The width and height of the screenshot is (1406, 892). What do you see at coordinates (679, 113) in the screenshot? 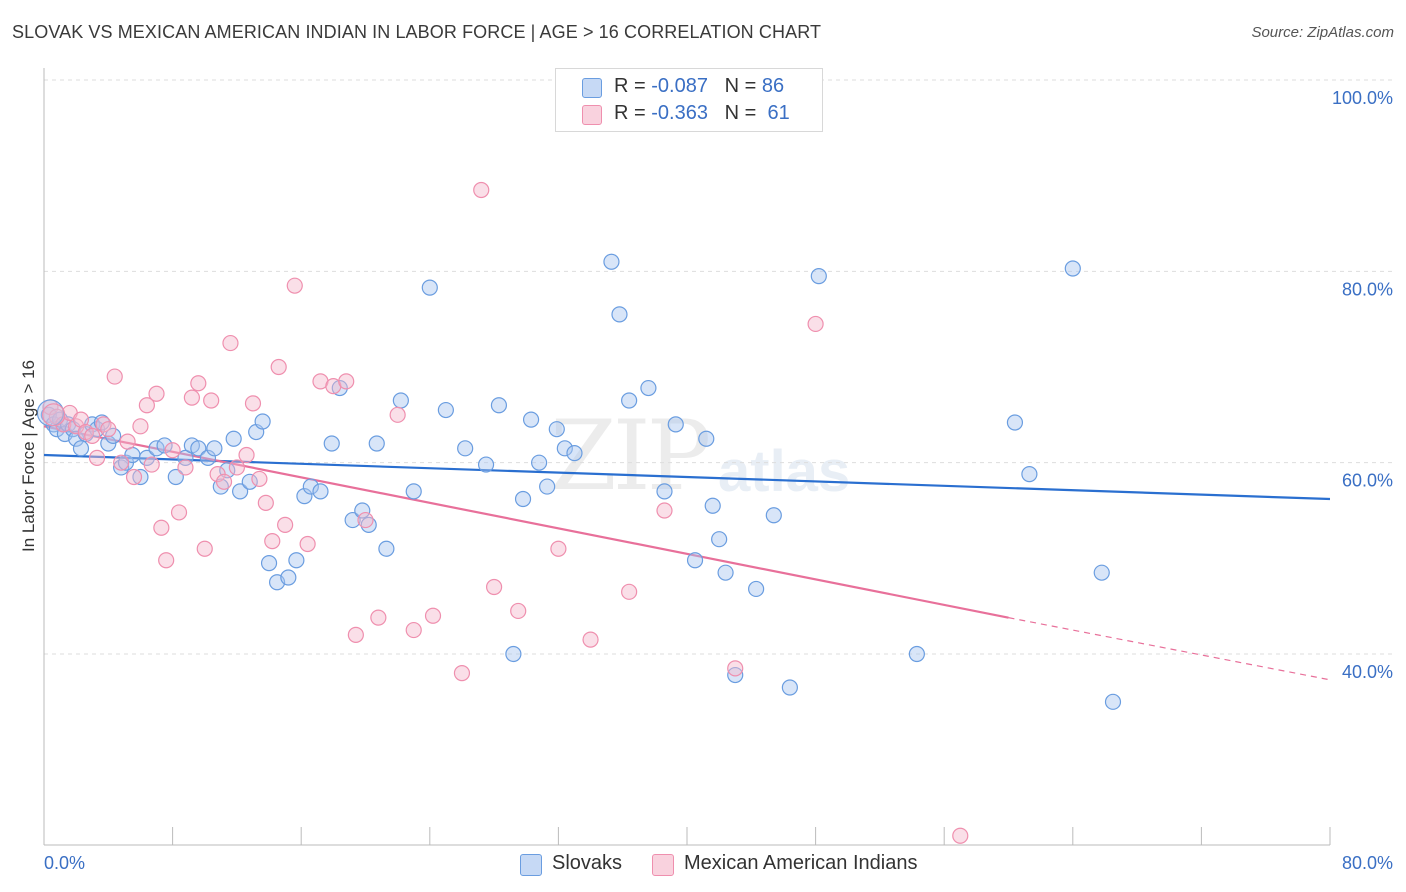
I see `legend-r-value: -0.363` at bounding box center [679, 113].